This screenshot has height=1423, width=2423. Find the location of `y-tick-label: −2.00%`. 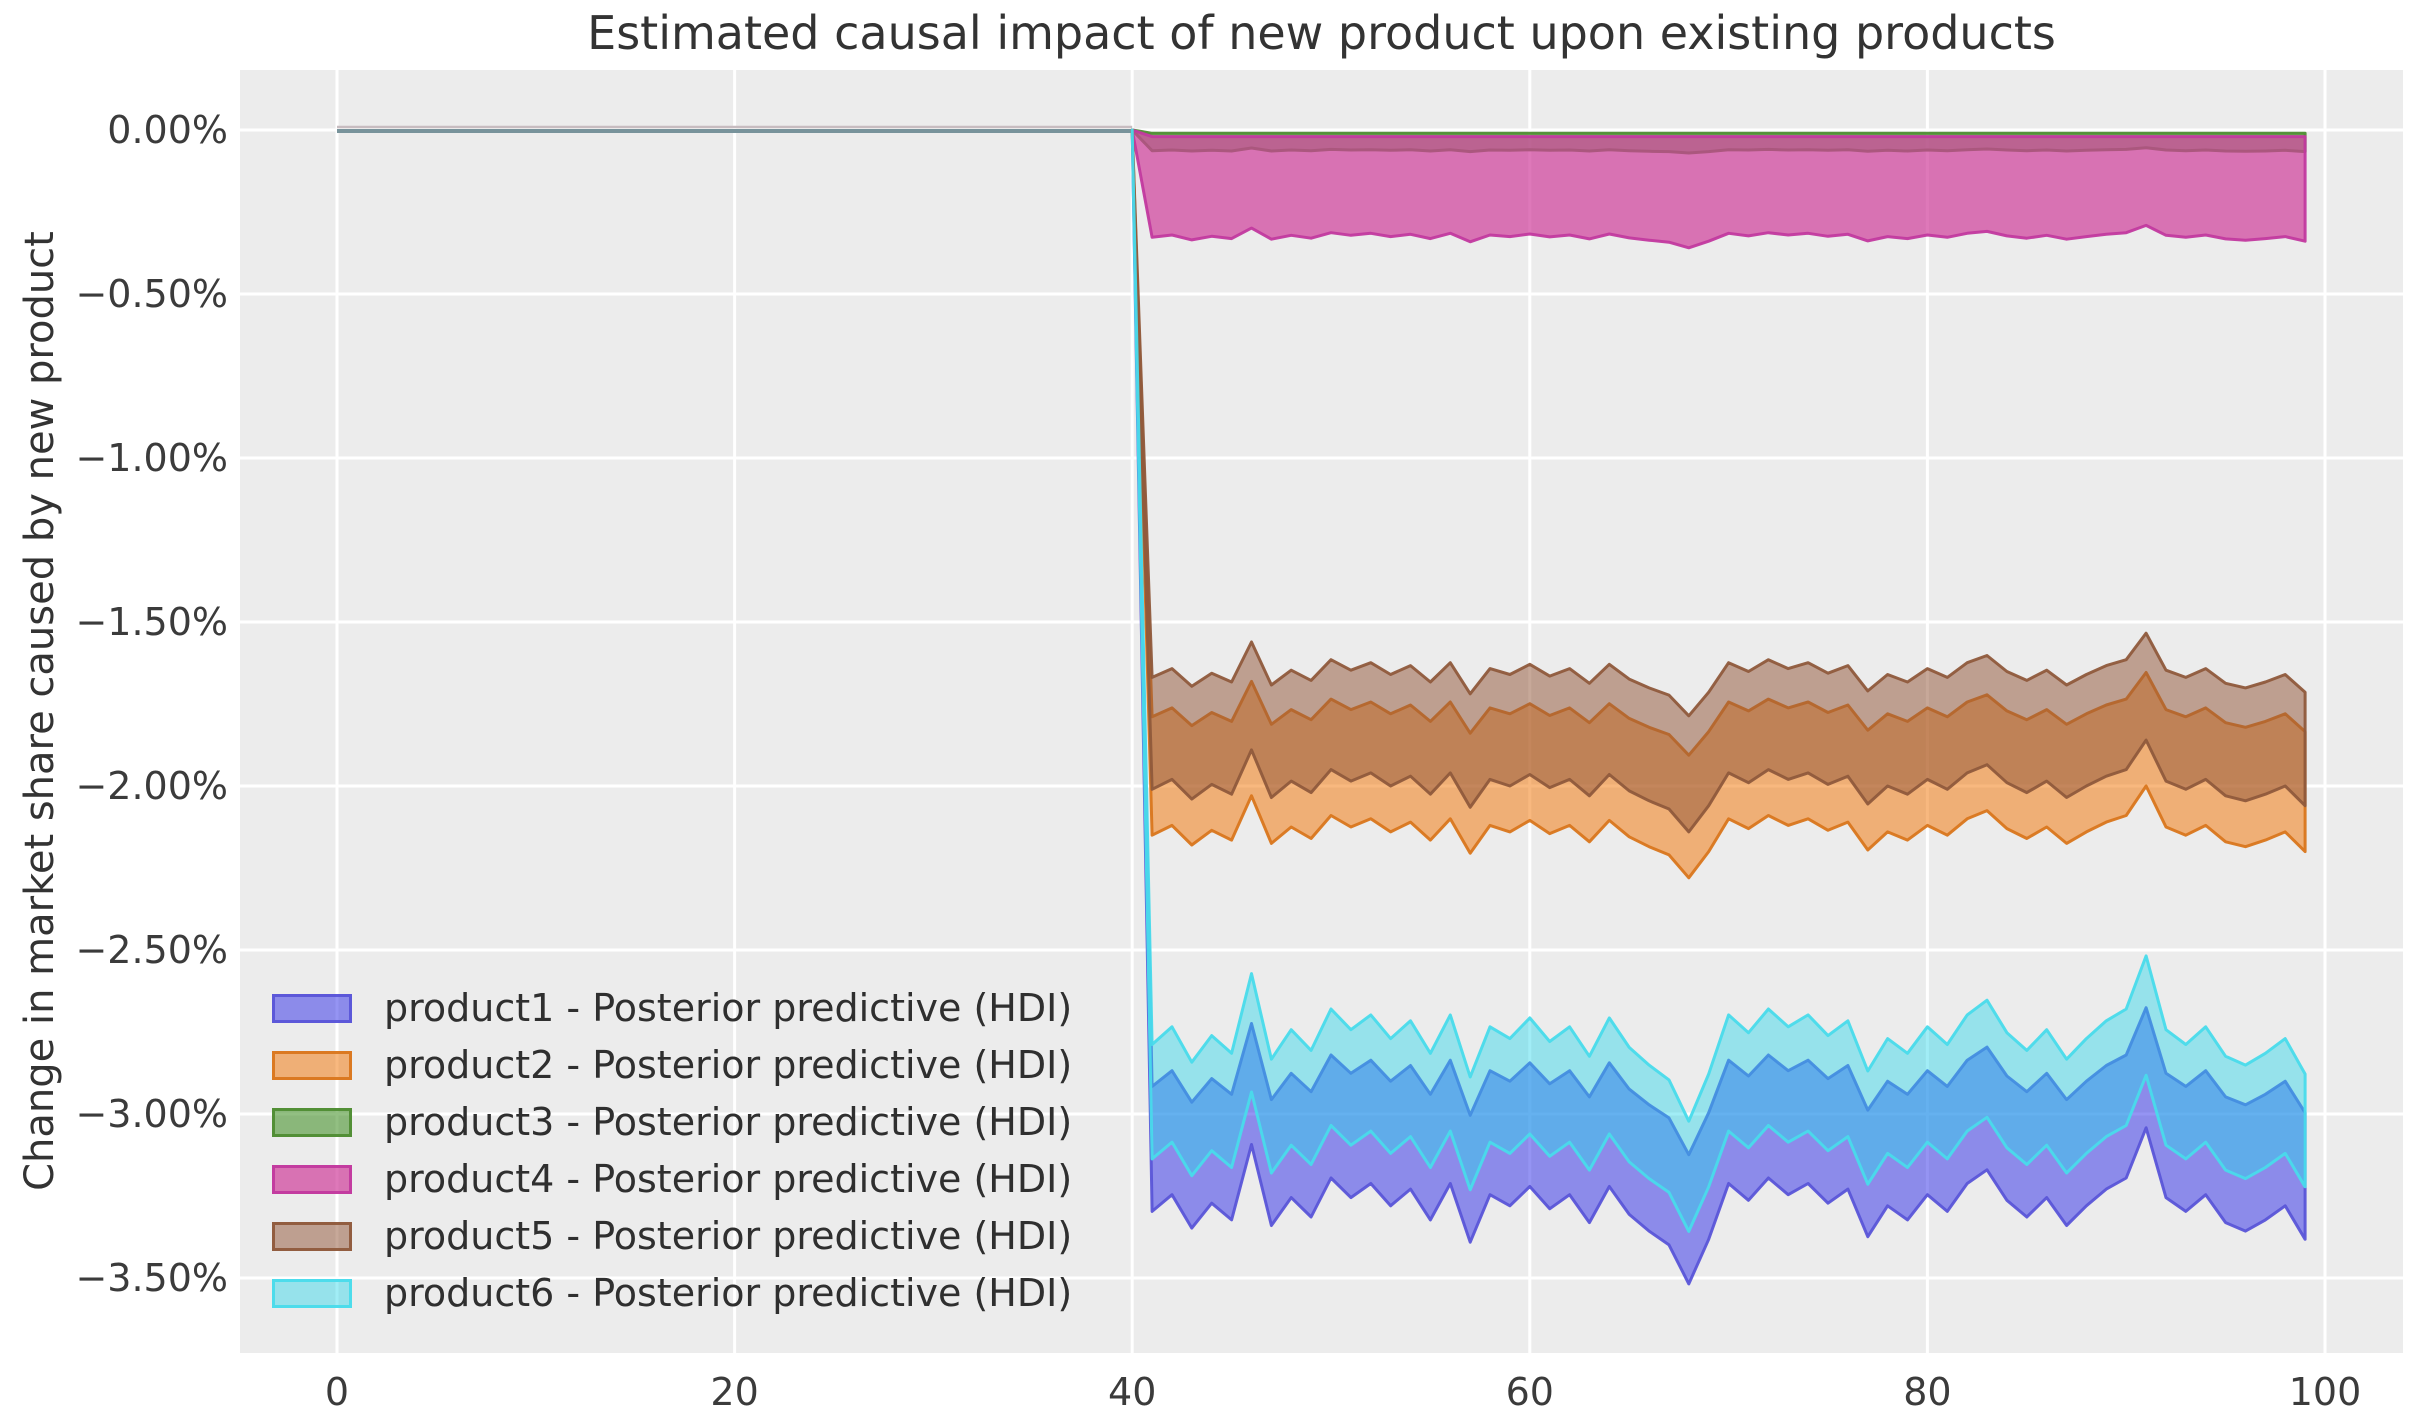

y-tick-label: −2.00% is located at coordinates (151, 786).